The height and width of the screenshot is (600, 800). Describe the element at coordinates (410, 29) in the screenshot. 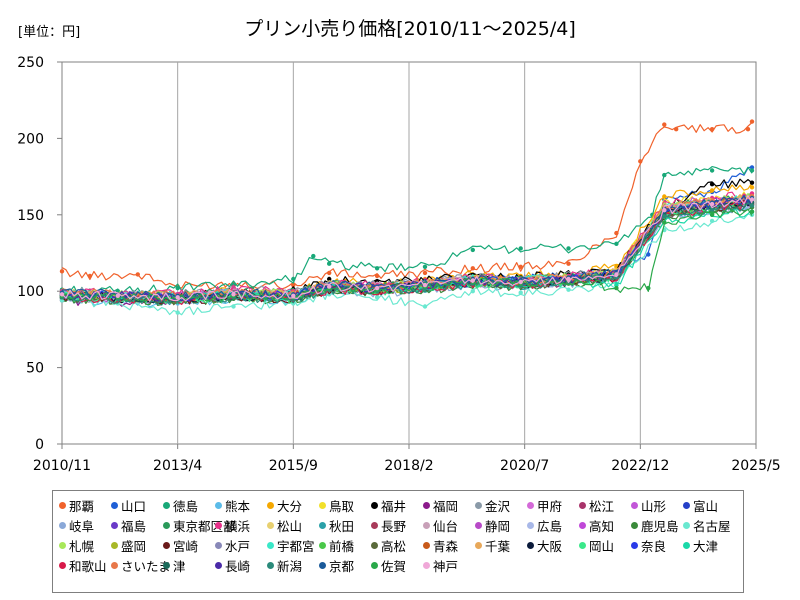

I see `chart-title: プリン小売り価格[2010/11～2025/4]` at that location.